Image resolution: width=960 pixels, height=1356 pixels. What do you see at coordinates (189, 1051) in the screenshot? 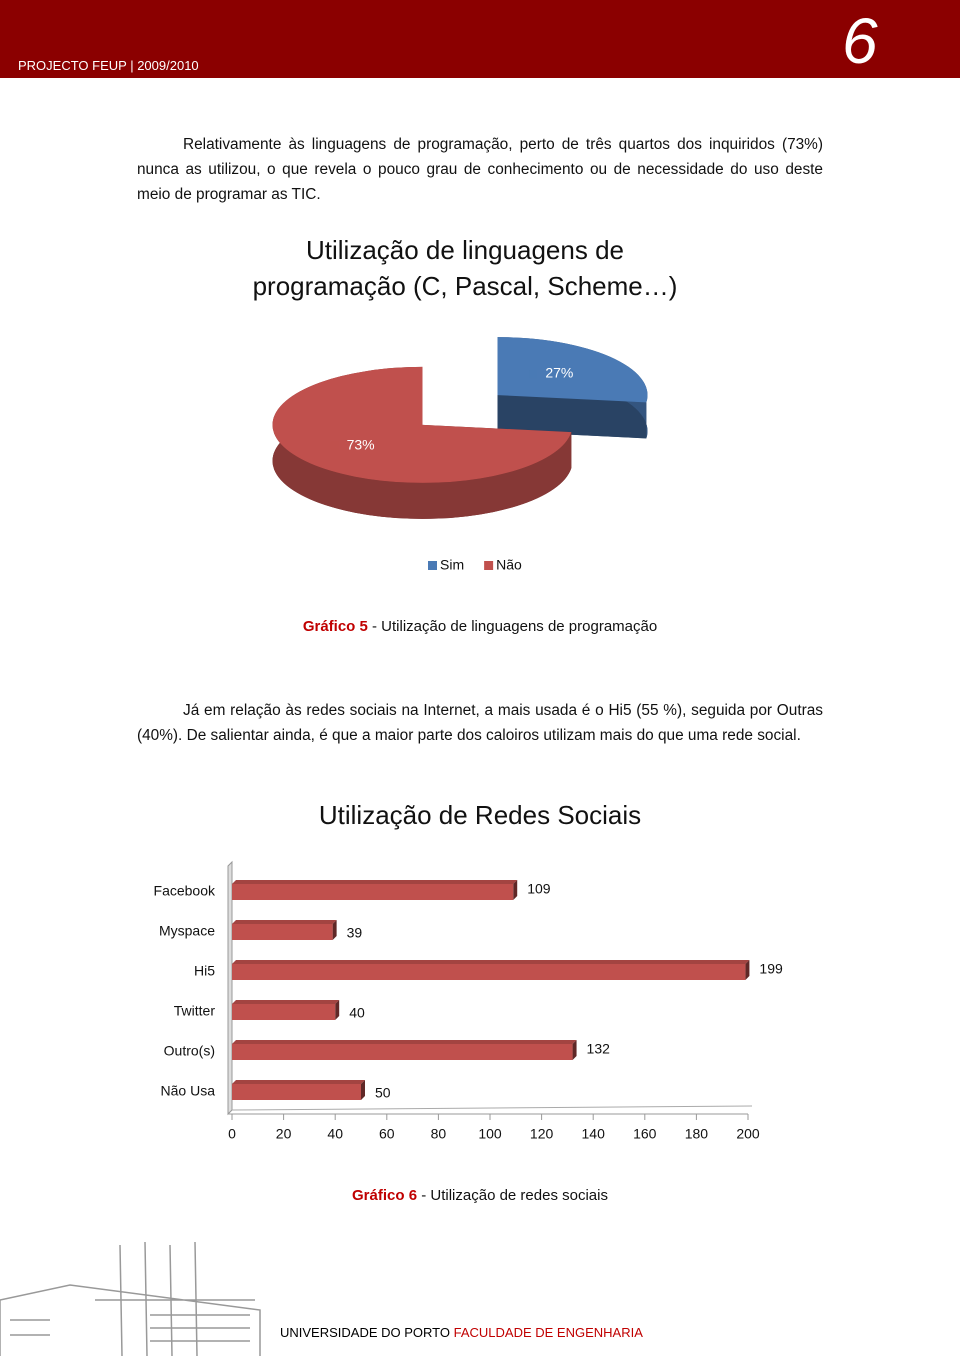
I see `y-tick-label: Outro(s)` at bounding box center [189, 1051].